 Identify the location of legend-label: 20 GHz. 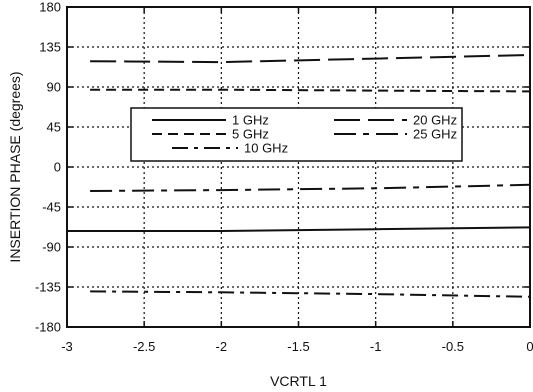
(435, 120).